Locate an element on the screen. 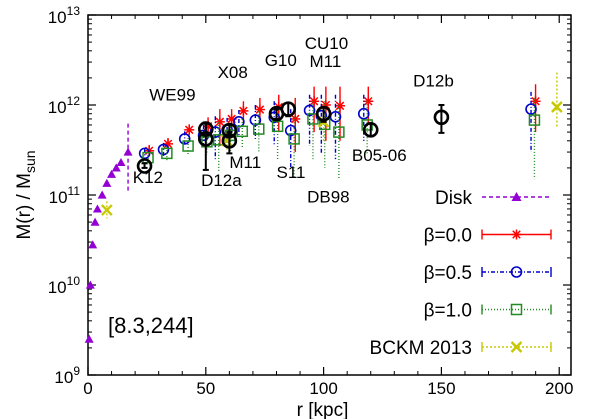 This screenshot has width=598, height=419. y-tick-exponent: 10 is located at coordinates (74, 281).